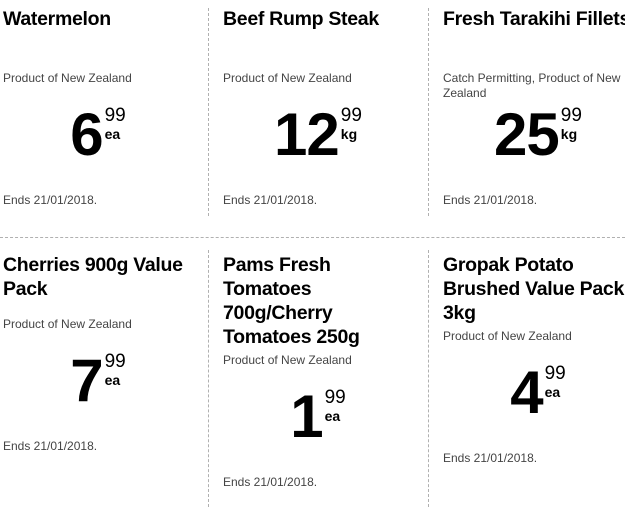  Describe the element at coordinates (526, 392) in the screenshot. I see `price-dollars: 4` at that location.